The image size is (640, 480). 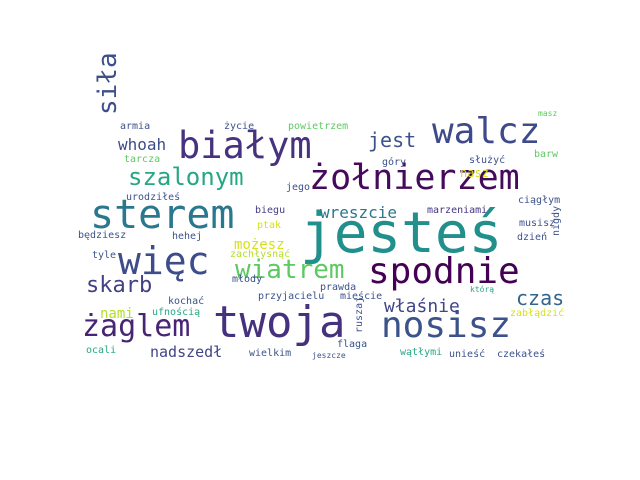 I want to click on word-cloud-word: żołnierzem, so click(x=414, y=178).